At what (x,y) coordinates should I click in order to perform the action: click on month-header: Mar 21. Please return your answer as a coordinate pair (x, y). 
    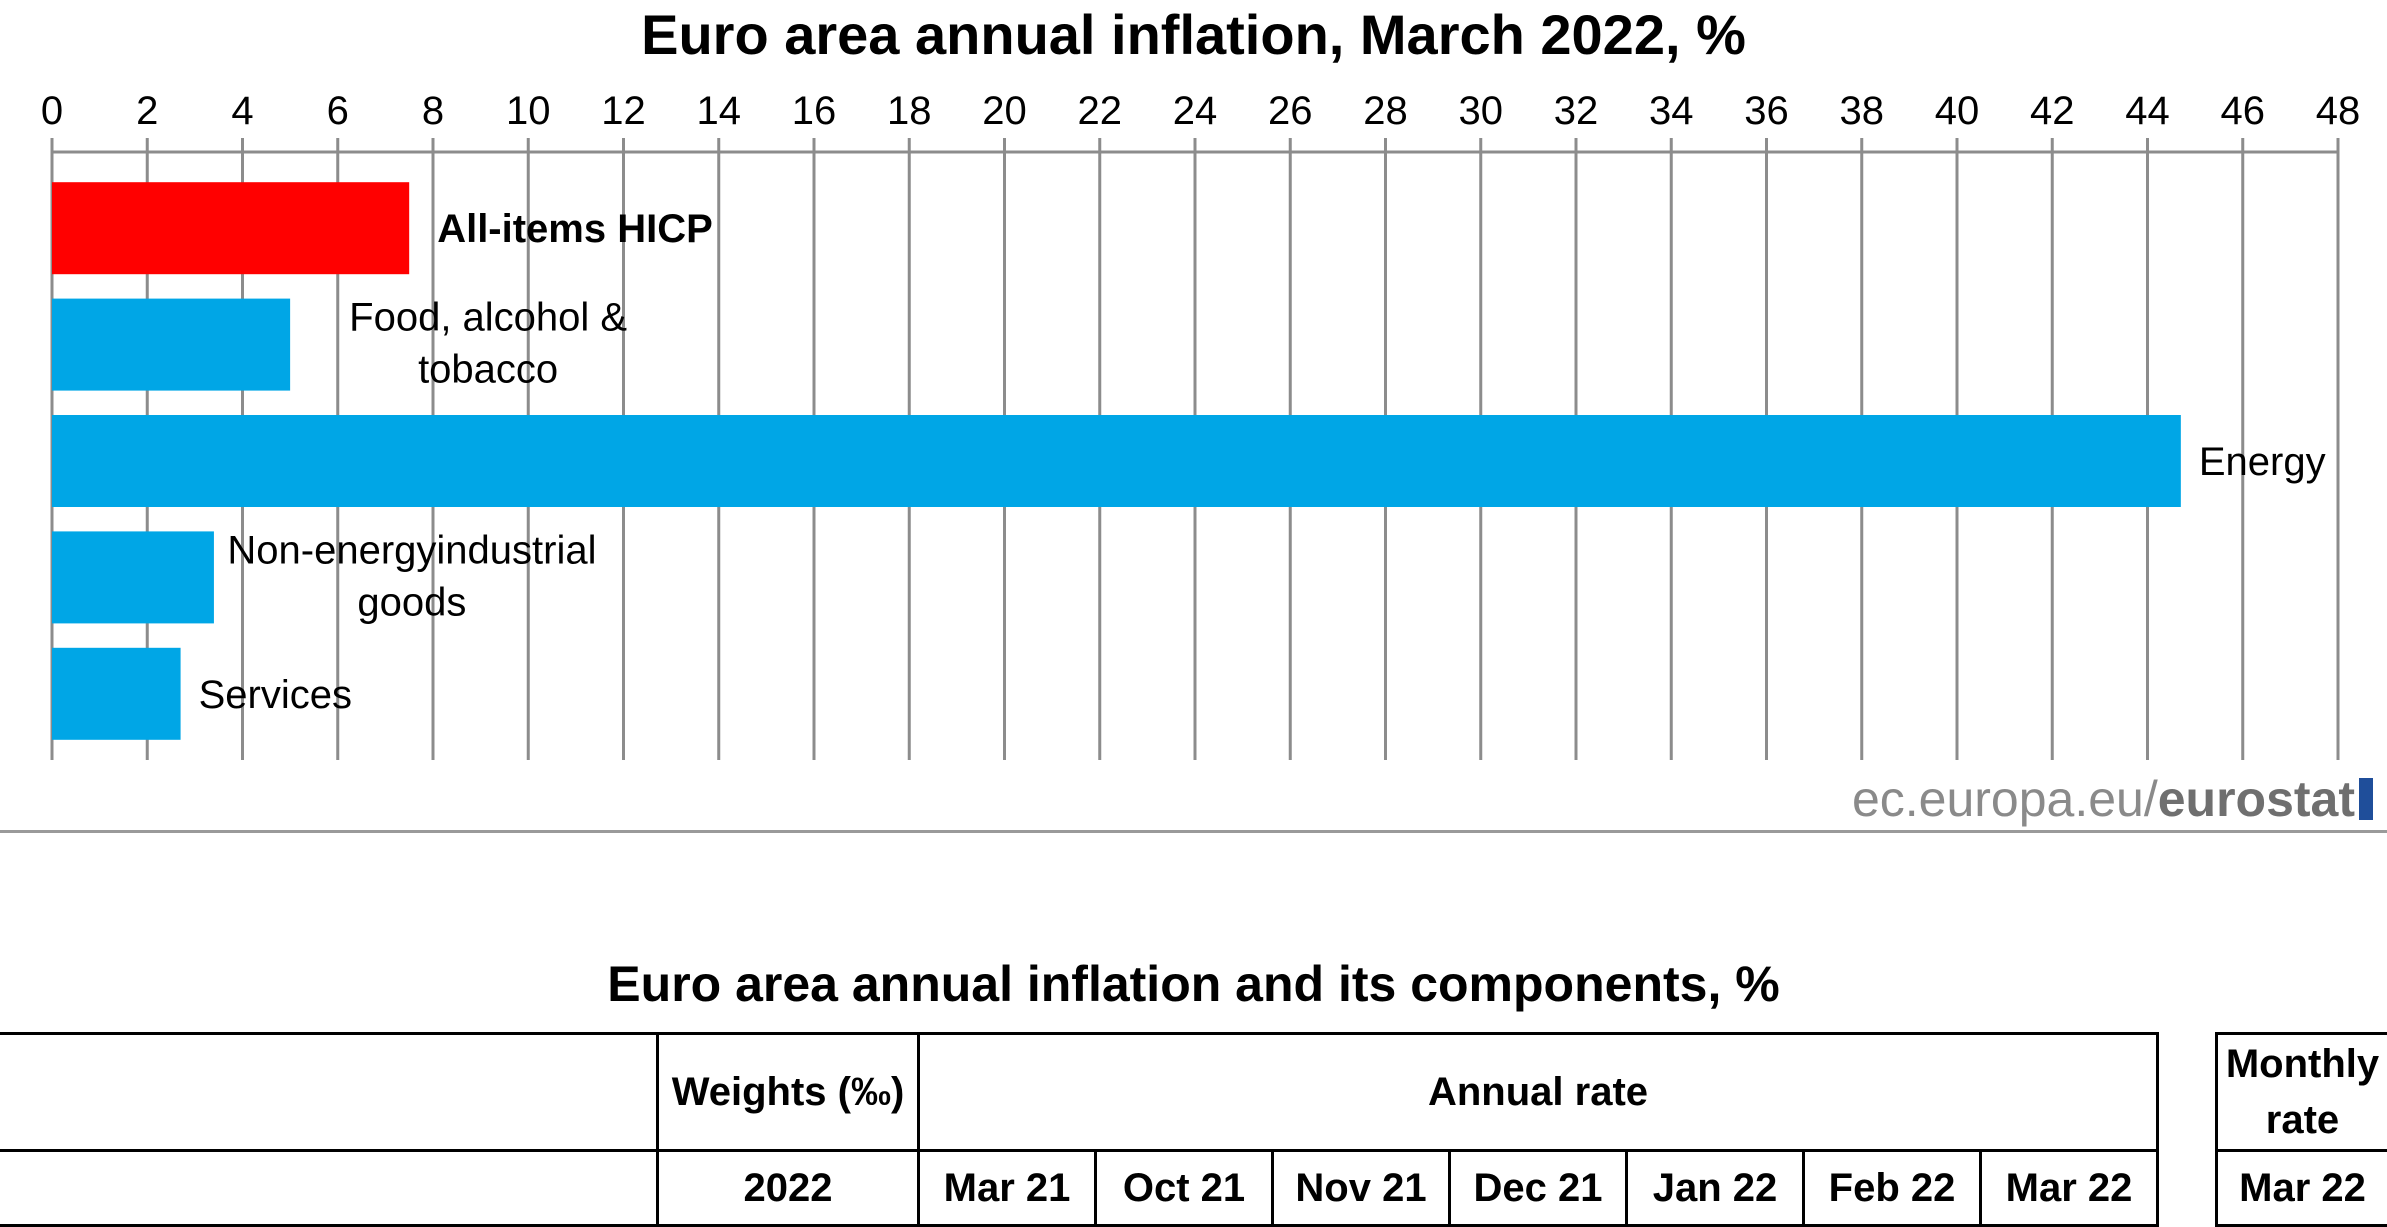
    Looking at the image, I should click on (1007, 1188).